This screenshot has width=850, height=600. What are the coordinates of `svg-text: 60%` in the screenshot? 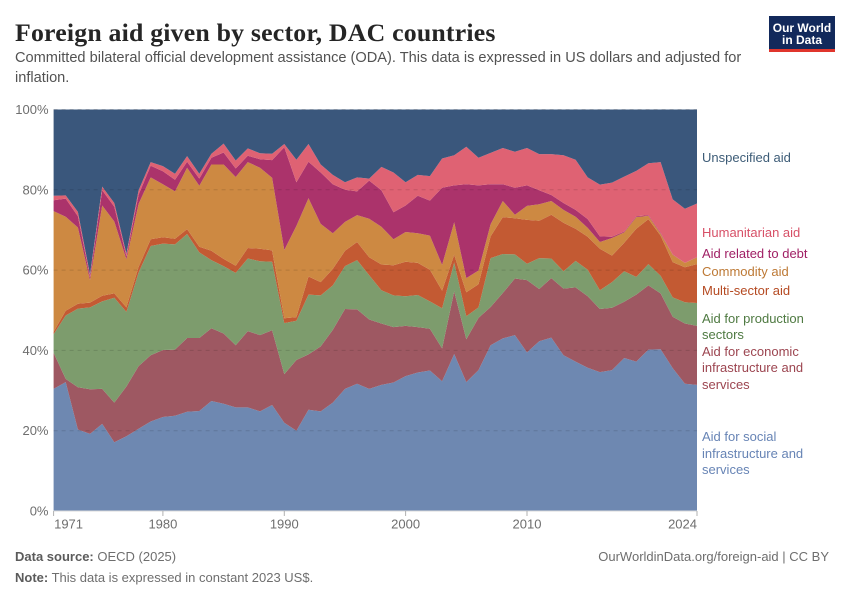 It's located at (35, 270).